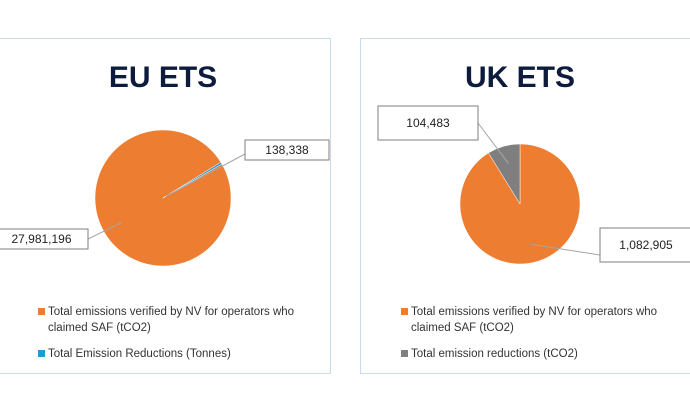  What do you see at coordinates (494, 354) in the screenshot?
I see `legend-text: Total emission reductions (tCO2)` at bounding box center [494, 354].